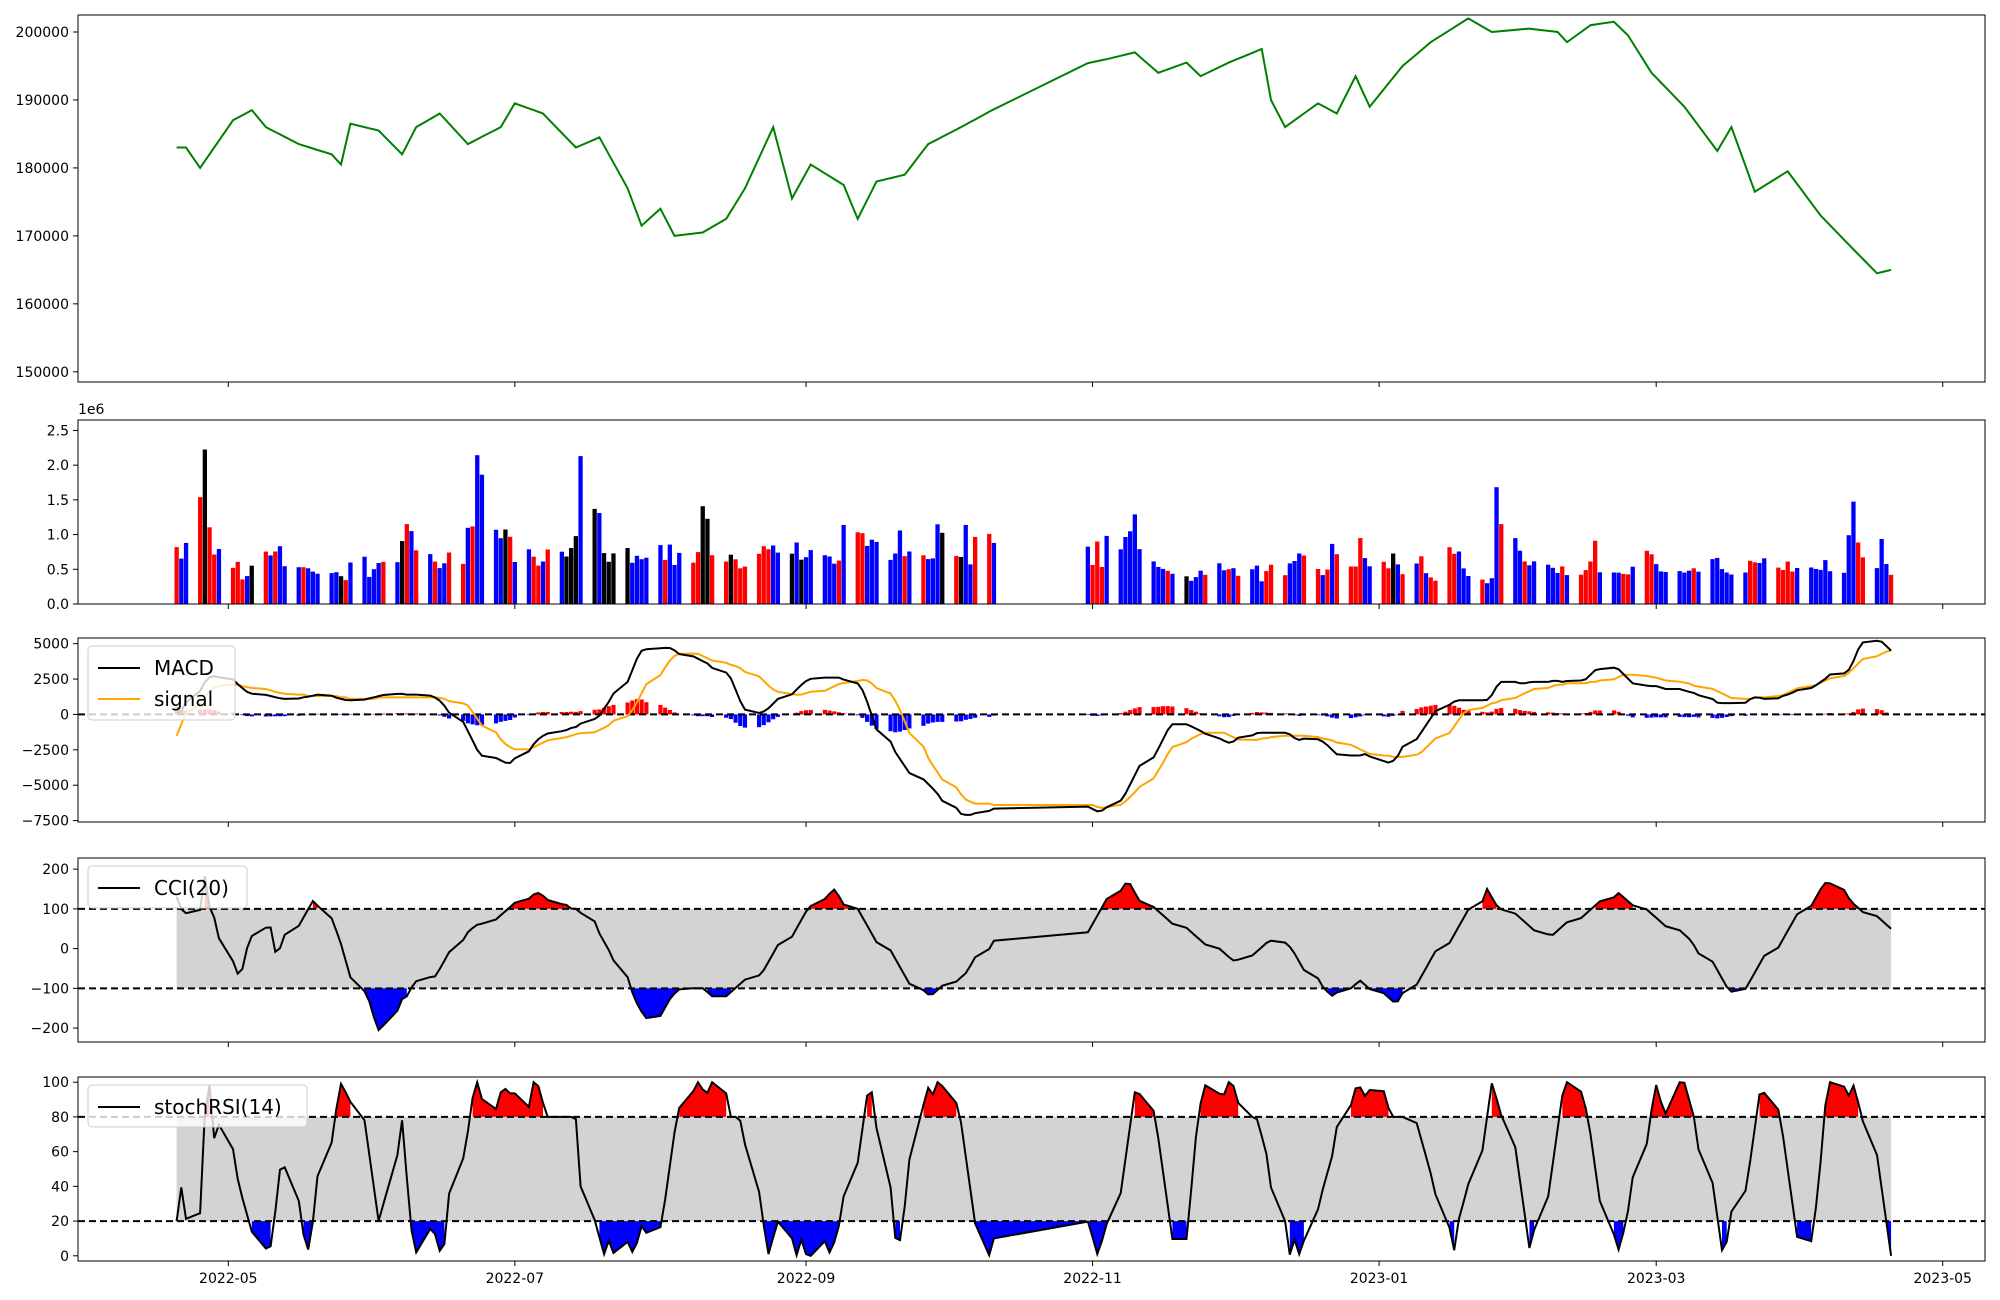 This screenshot has height=1300, width=2000. What do you see at coordinates (64, 1257) in the screenshot?
I see `stochrsi-ytick-label: 0` at bounding box center [64, 1257].